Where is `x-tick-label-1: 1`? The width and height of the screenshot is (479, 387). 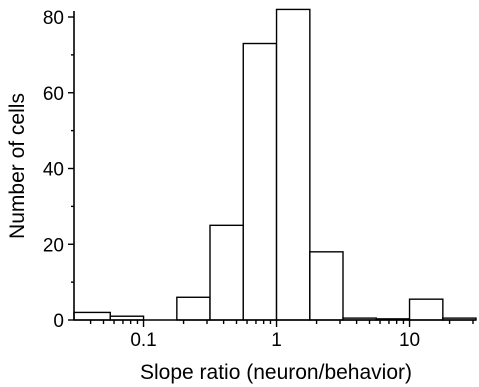
x-tick-label-1: 1 is located at coordinates (276, 340).